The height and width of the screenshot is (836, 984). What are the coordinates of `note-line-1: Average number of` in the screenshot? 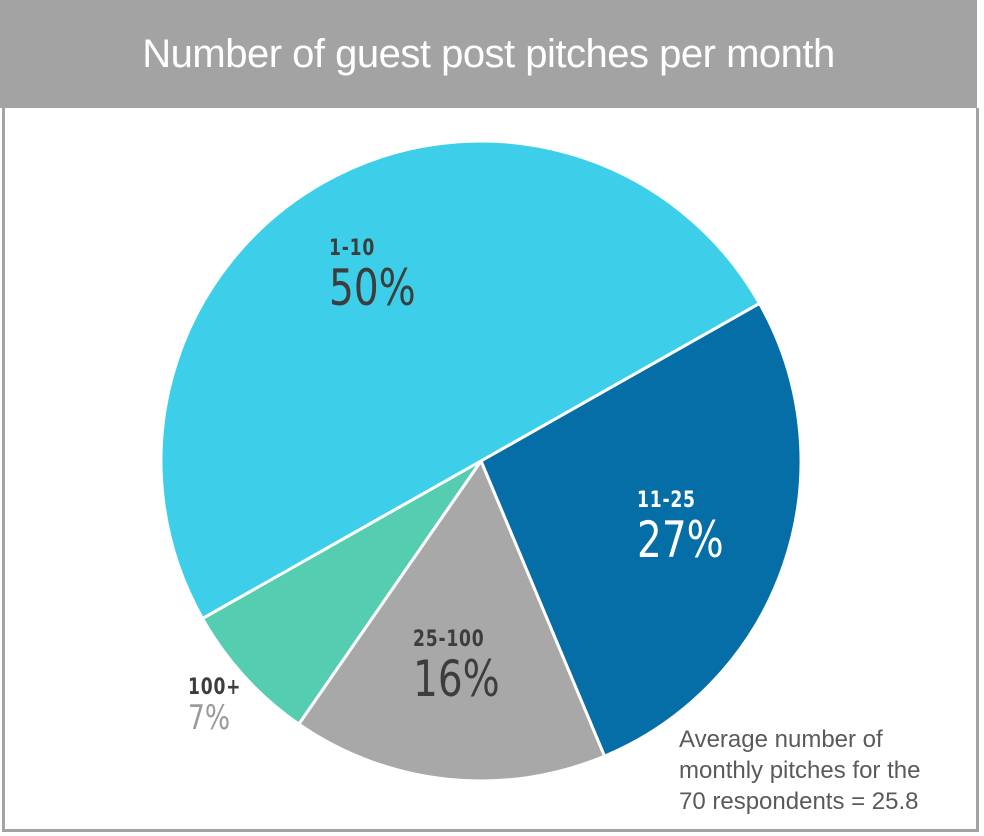 It's located at (781, 739).